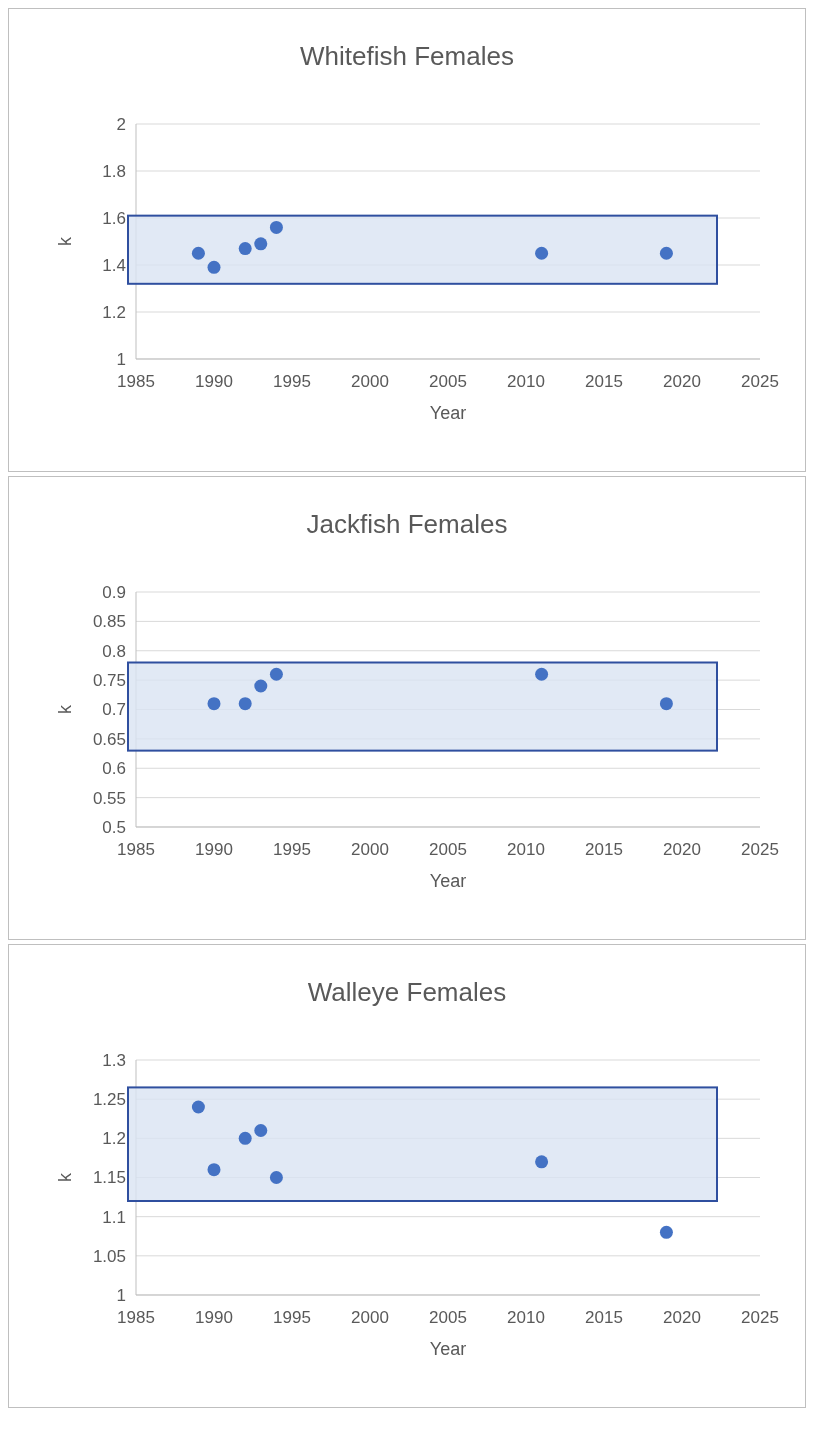 This screenshot has width=814, height=1441. What do you see at coordinates (114, 651) in the screenshot?
I see `y-tick-label: 0.8` at bounding box center [114, 651].